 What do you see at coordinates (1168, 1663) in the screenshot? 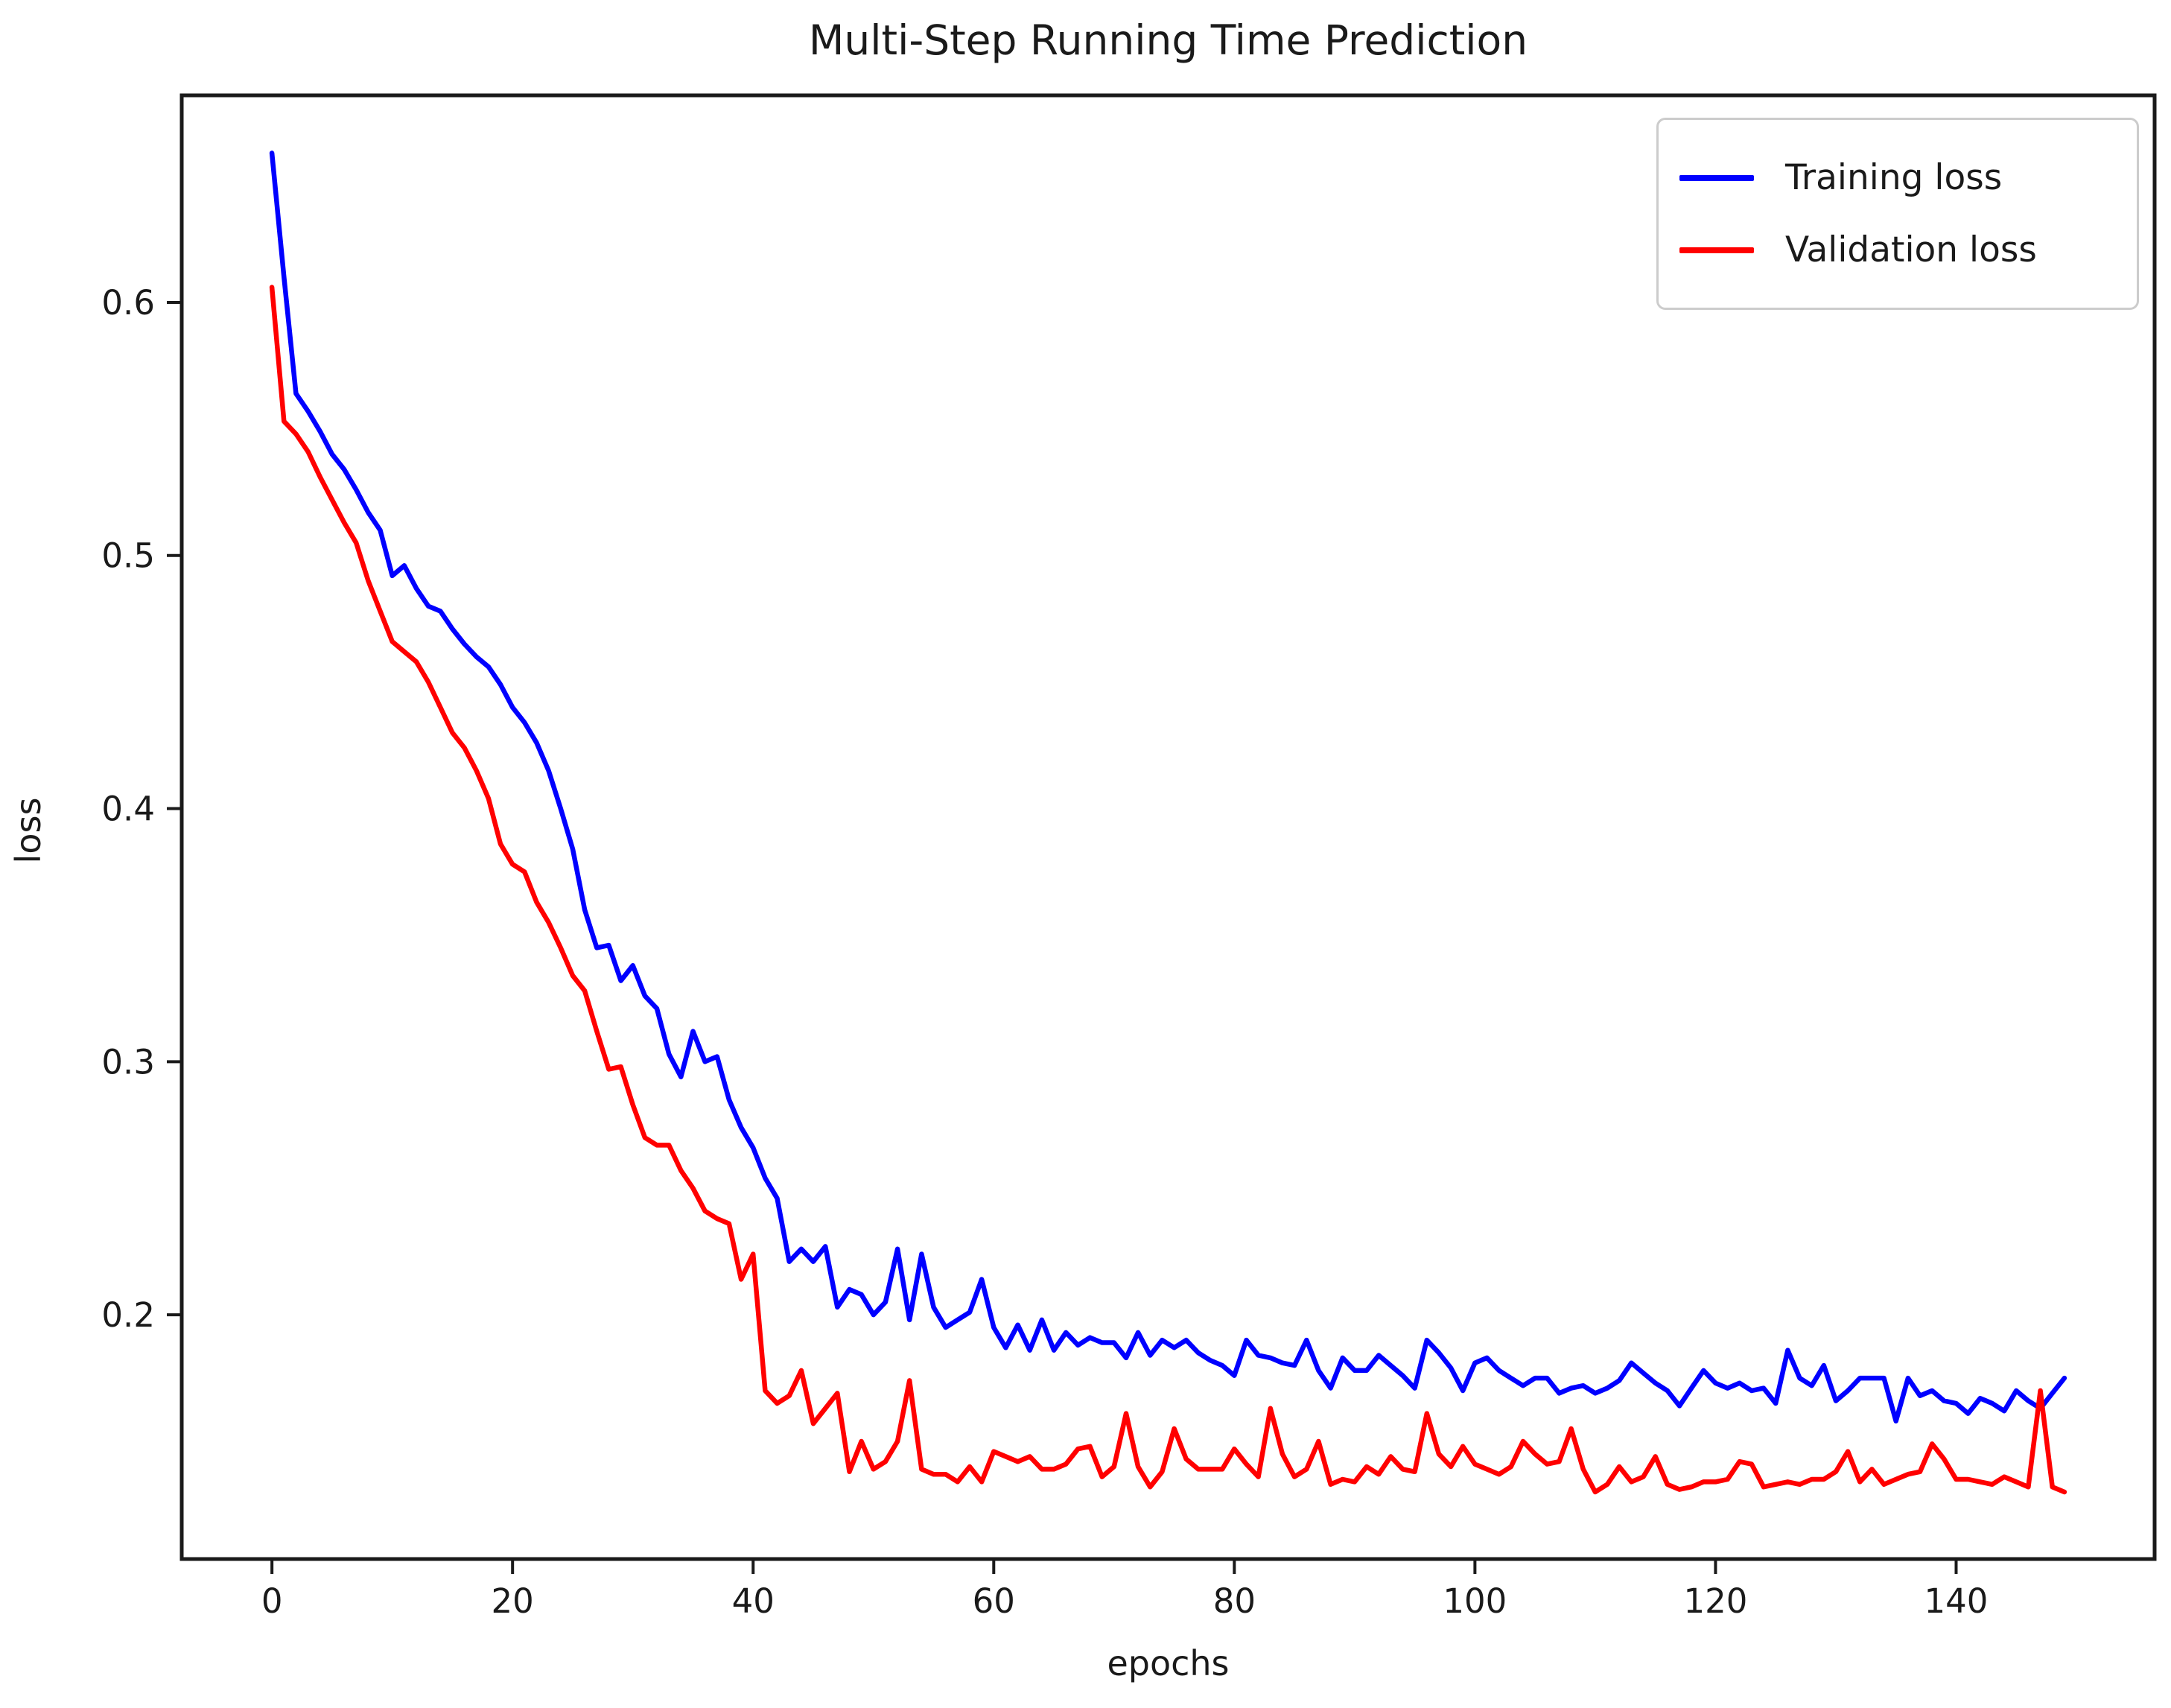
I see `x-axis-label: epochs` at bounding box center [1168, 1663].